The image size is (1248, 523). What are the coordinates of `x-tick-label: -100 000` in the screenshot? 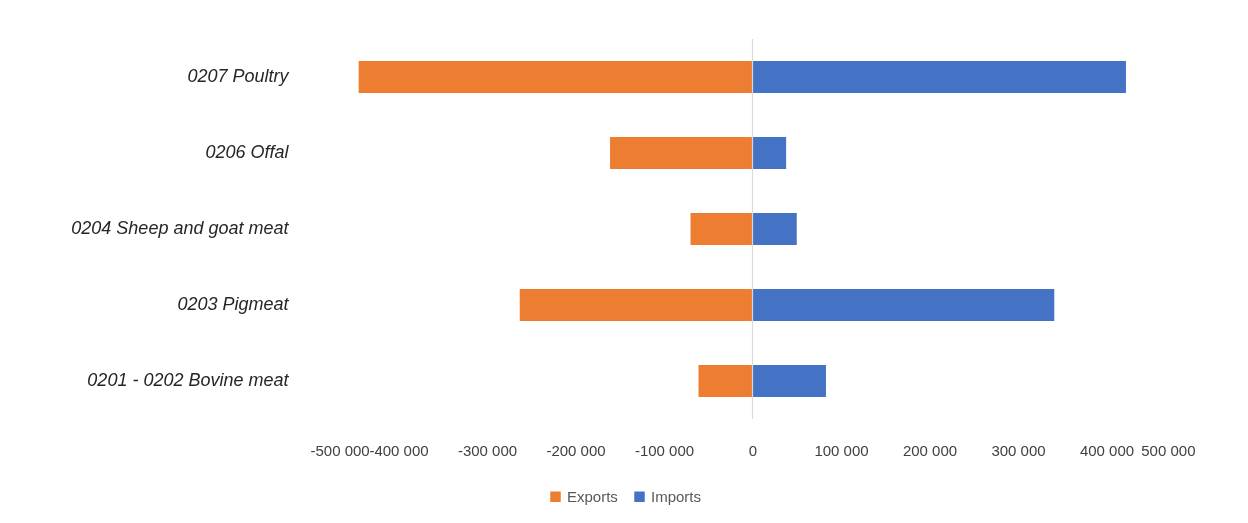 It's located at (664, 450).